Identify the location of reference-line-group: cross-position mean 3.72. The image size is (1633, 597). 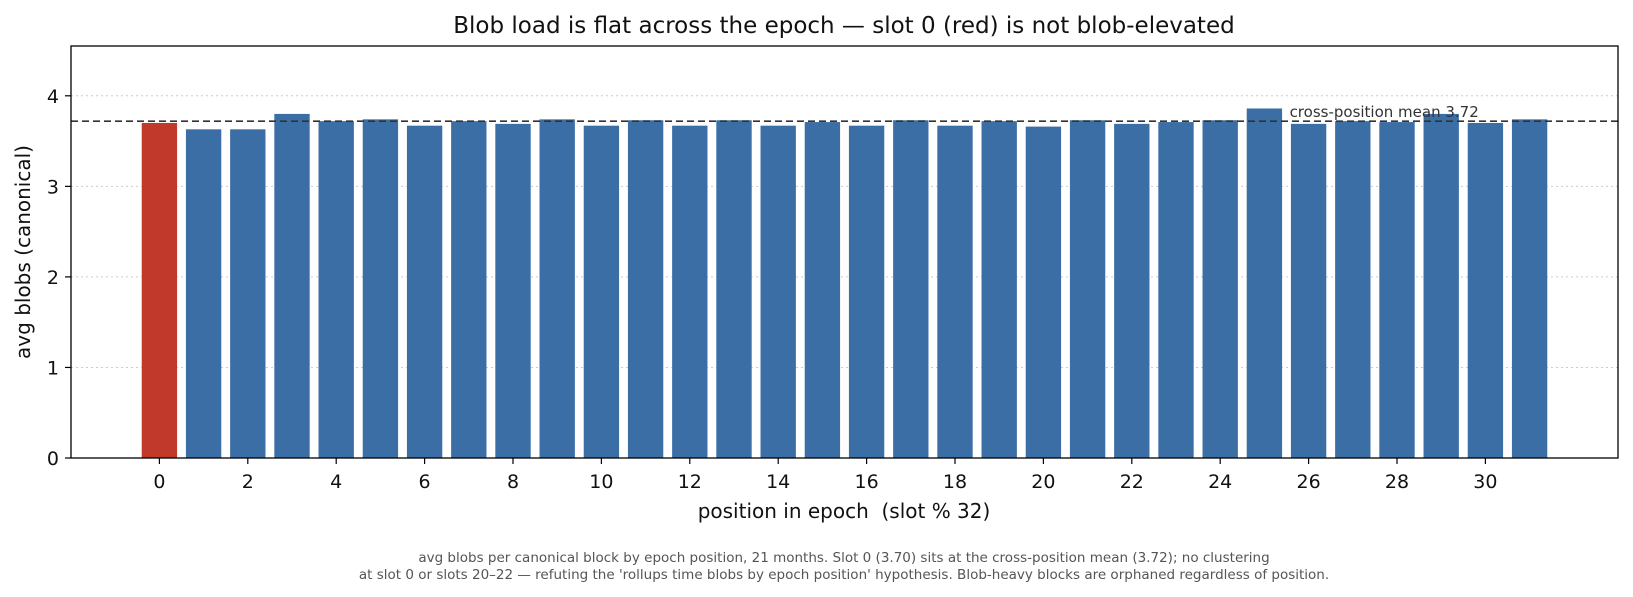
(844, 112).